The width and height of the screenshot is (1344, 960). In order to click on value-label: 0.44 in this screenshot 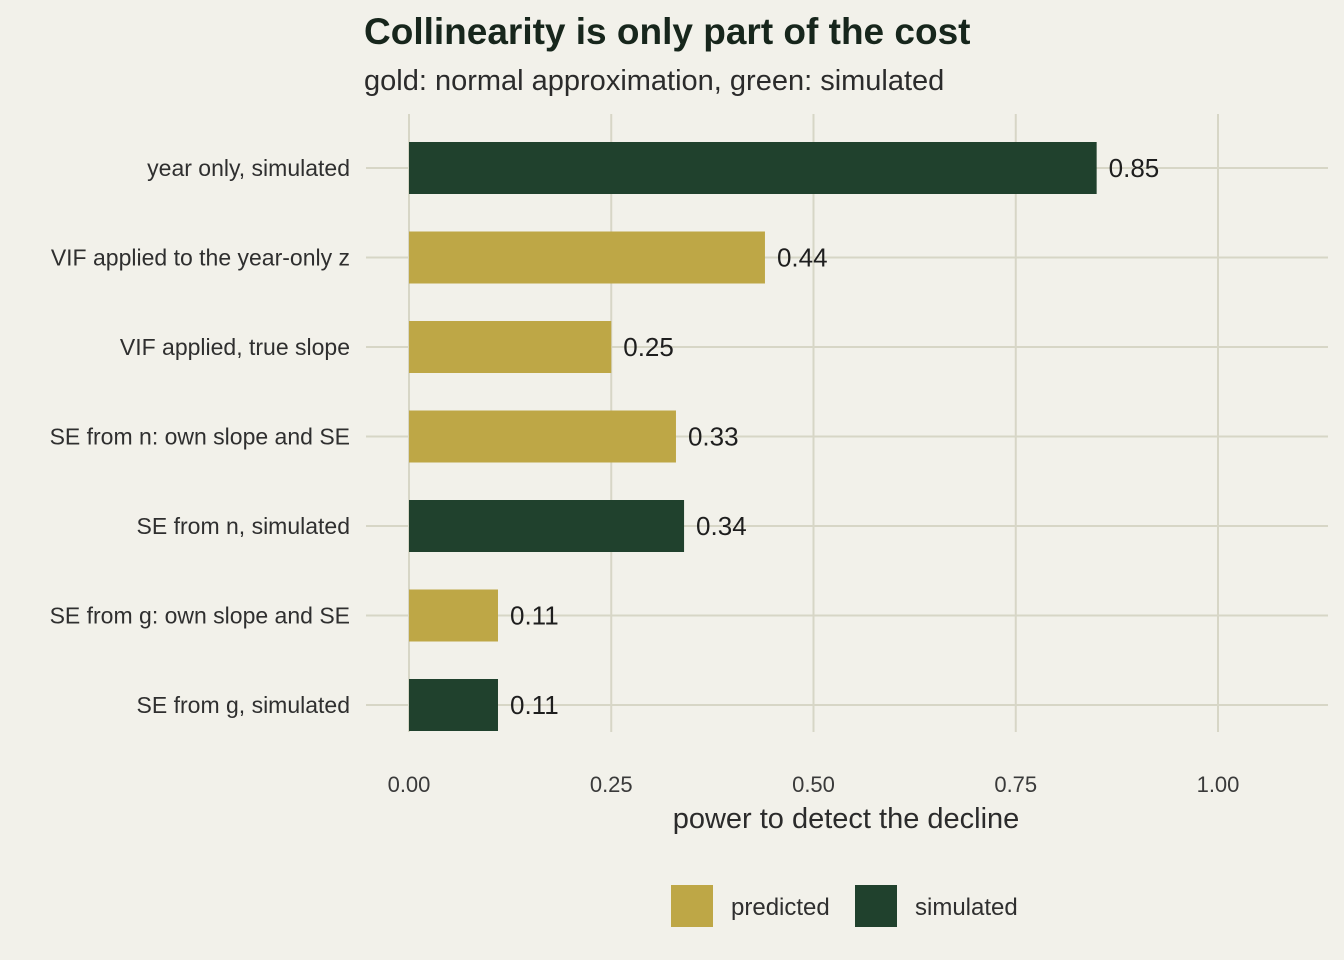, I will do `click(802, 258)`.